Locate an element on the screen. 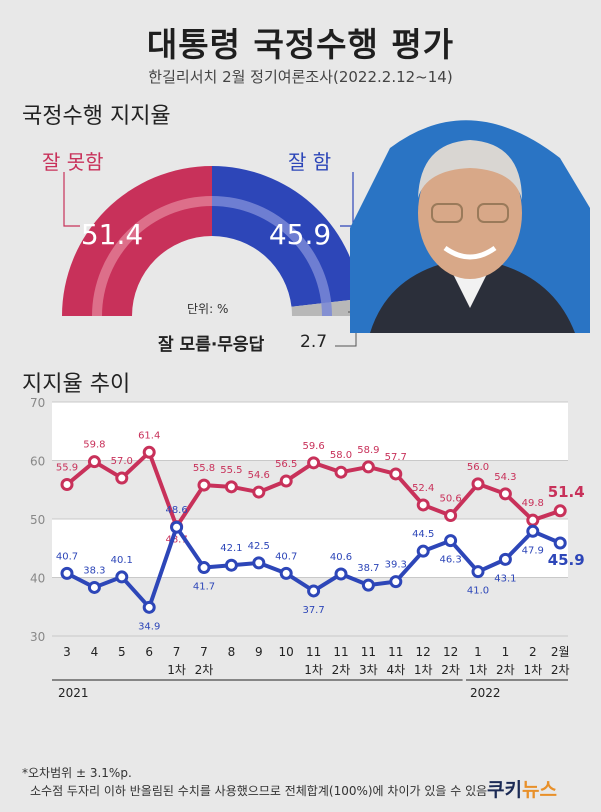 The image size is (601, 812). gauge-positive-arc is located at coordinates (286, 236).